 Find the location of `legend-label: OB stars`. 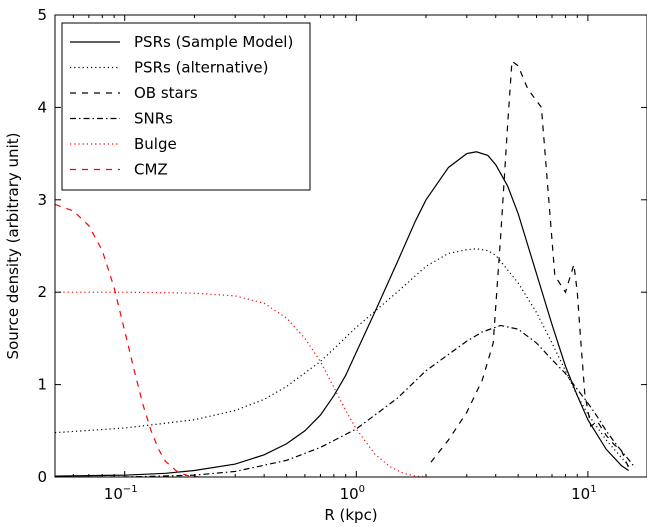

legend-label: OB stars is located at coordinates (166, 93).